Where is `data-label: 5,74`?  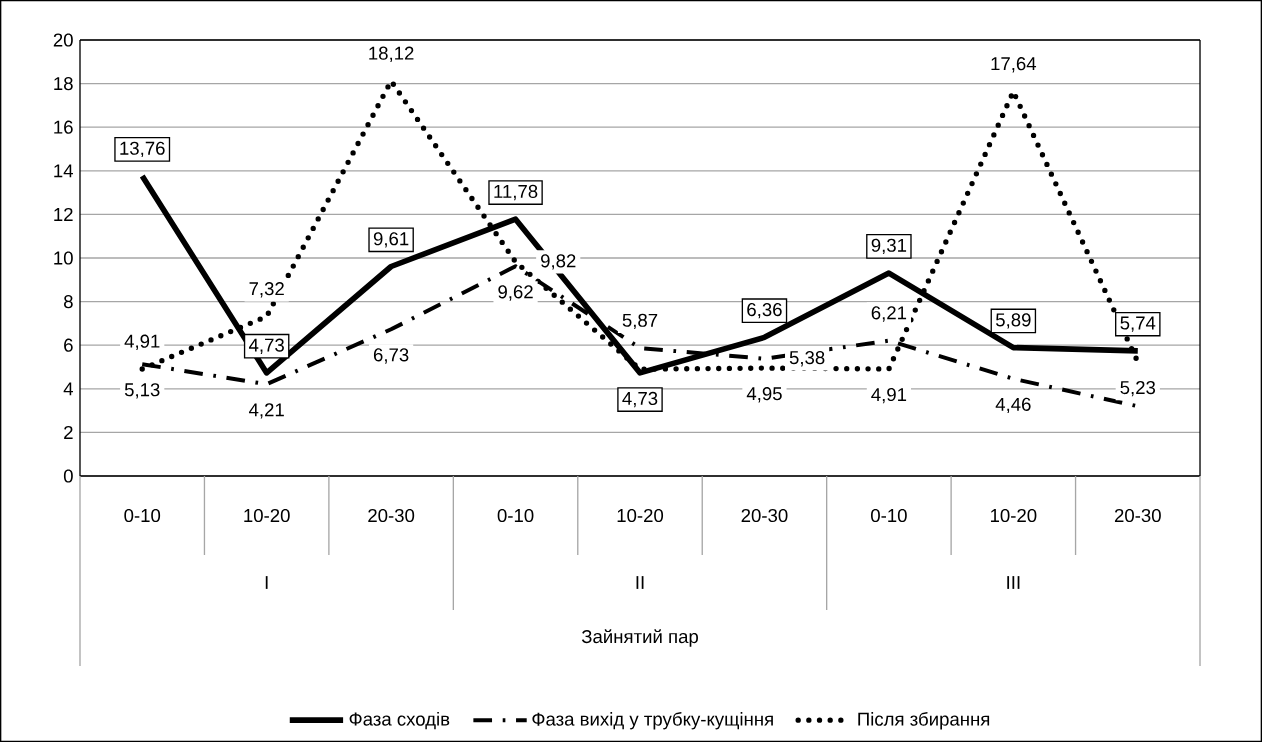 data-label: 5,74 is located at coordinates (1138, 324).